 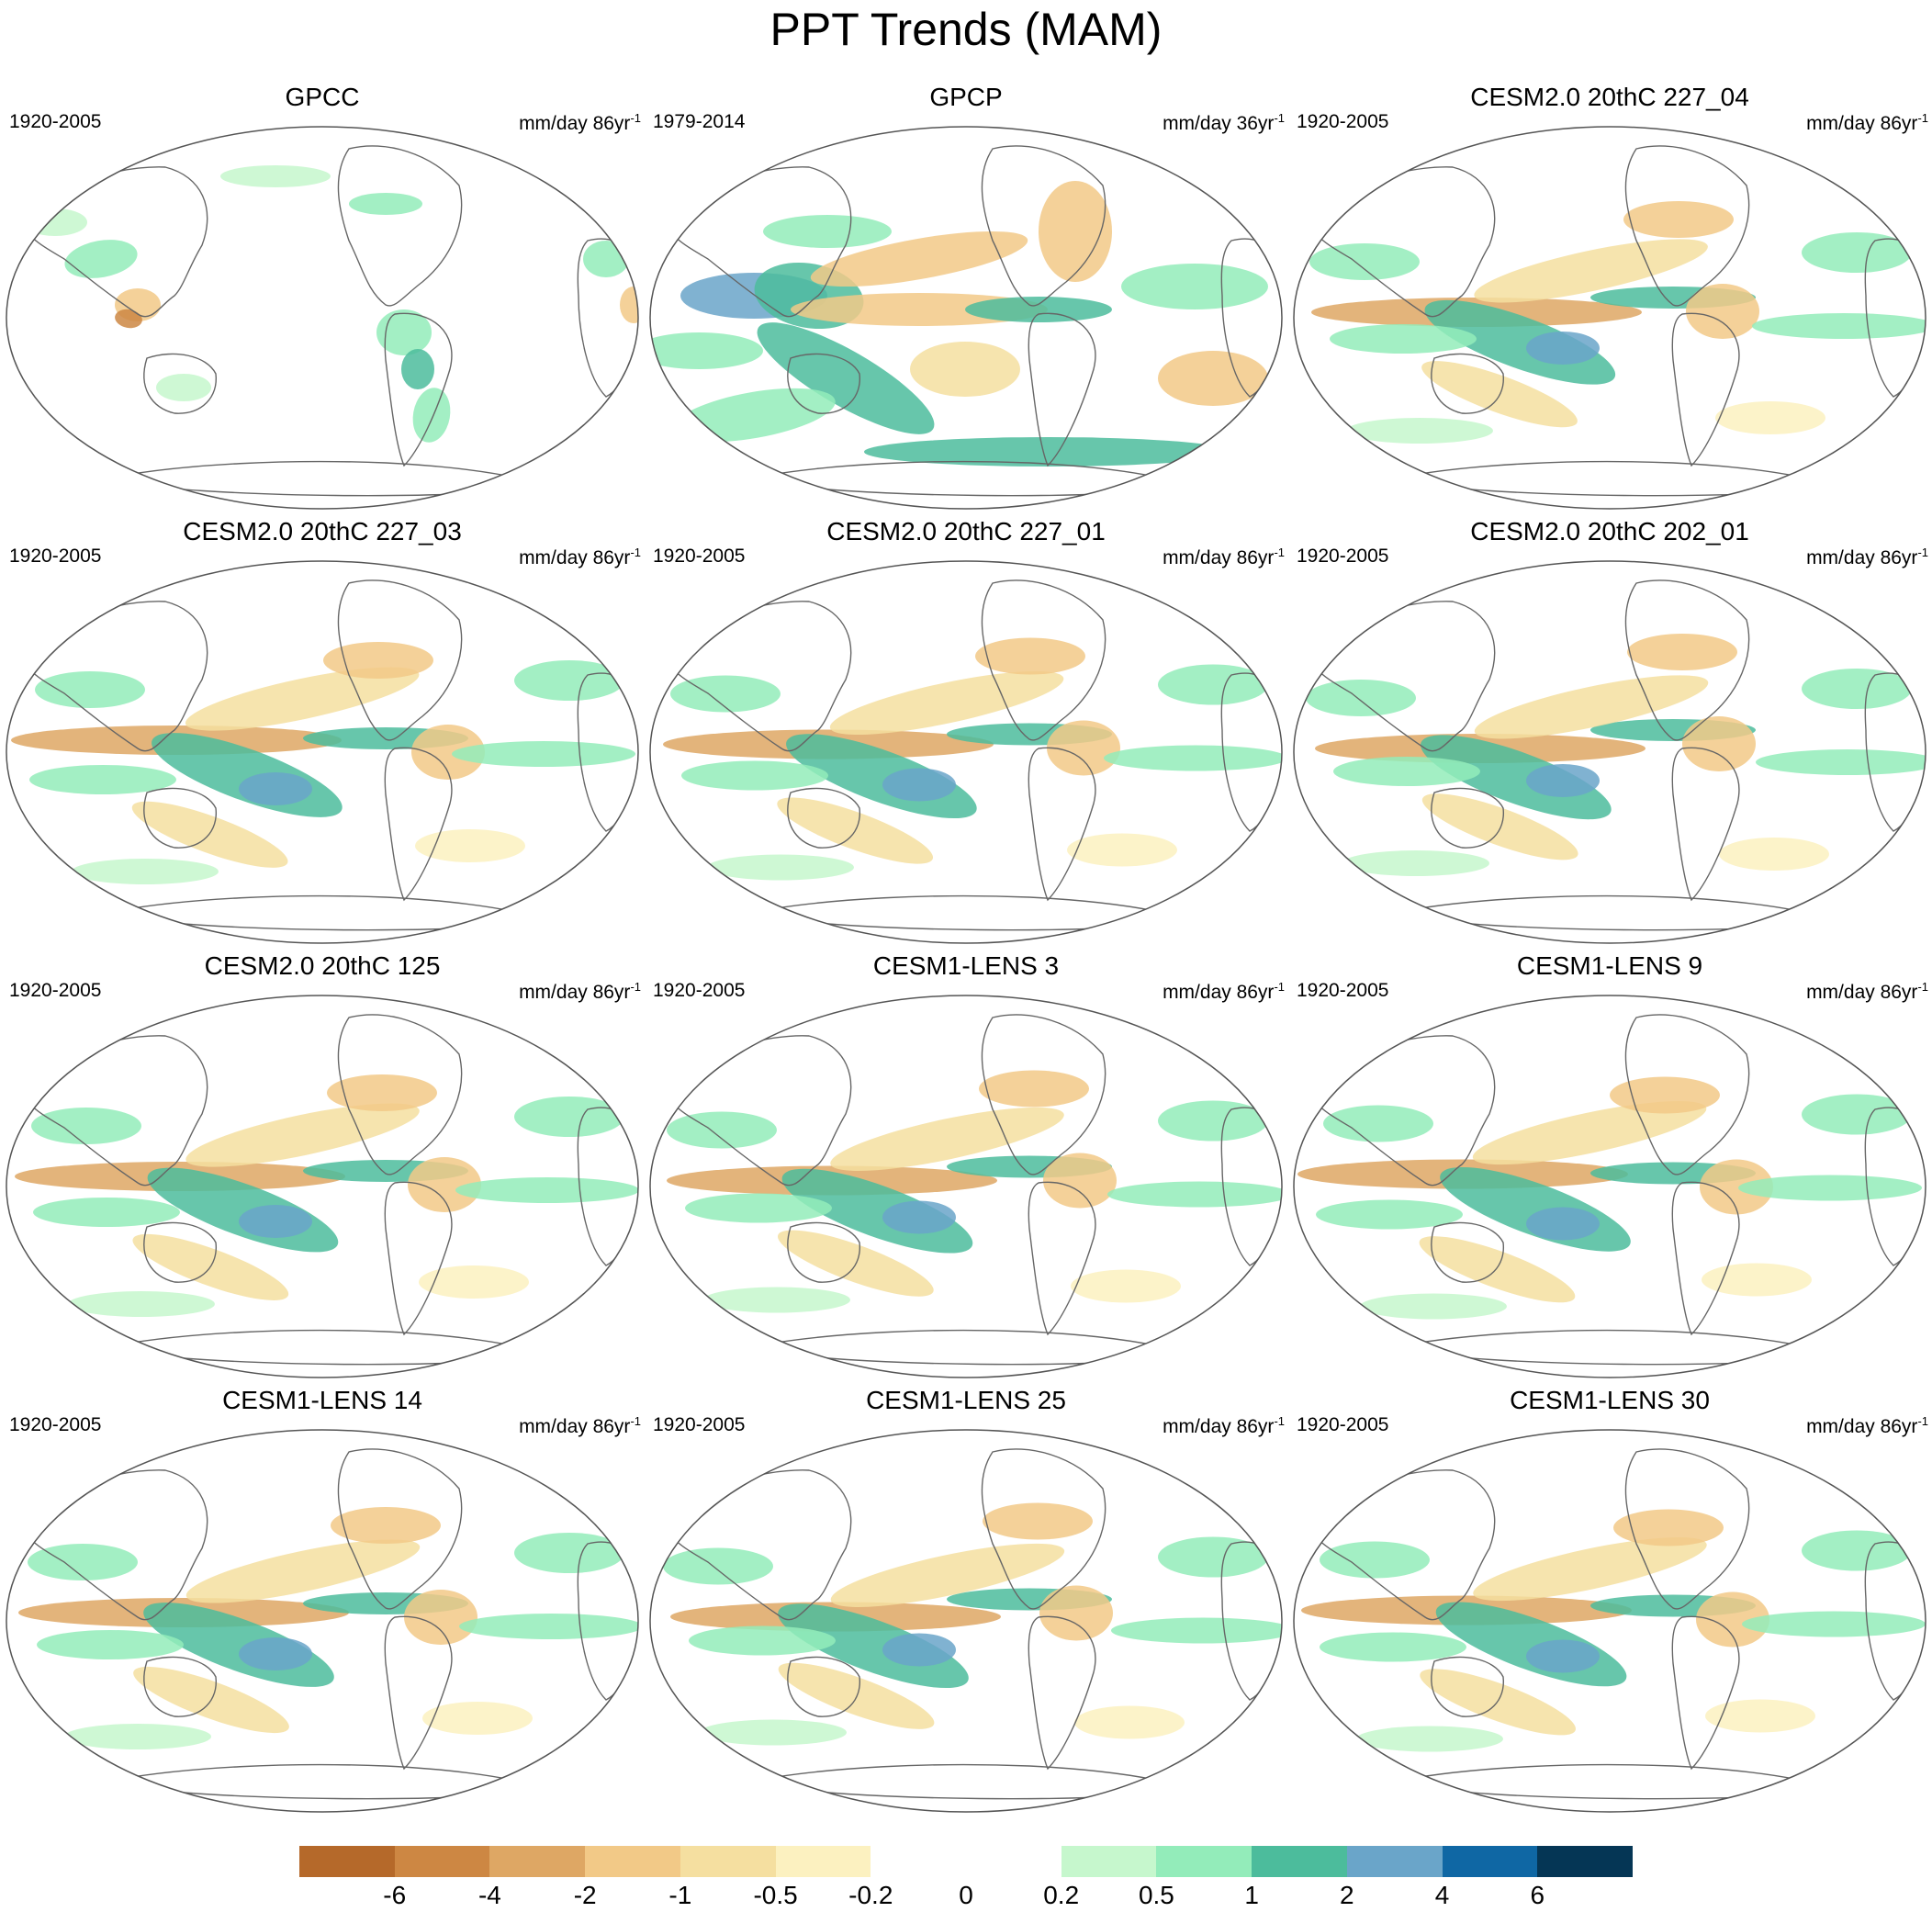 I want to click on colorbar-tick-label: -0.5, so click(x=775, y=1895).